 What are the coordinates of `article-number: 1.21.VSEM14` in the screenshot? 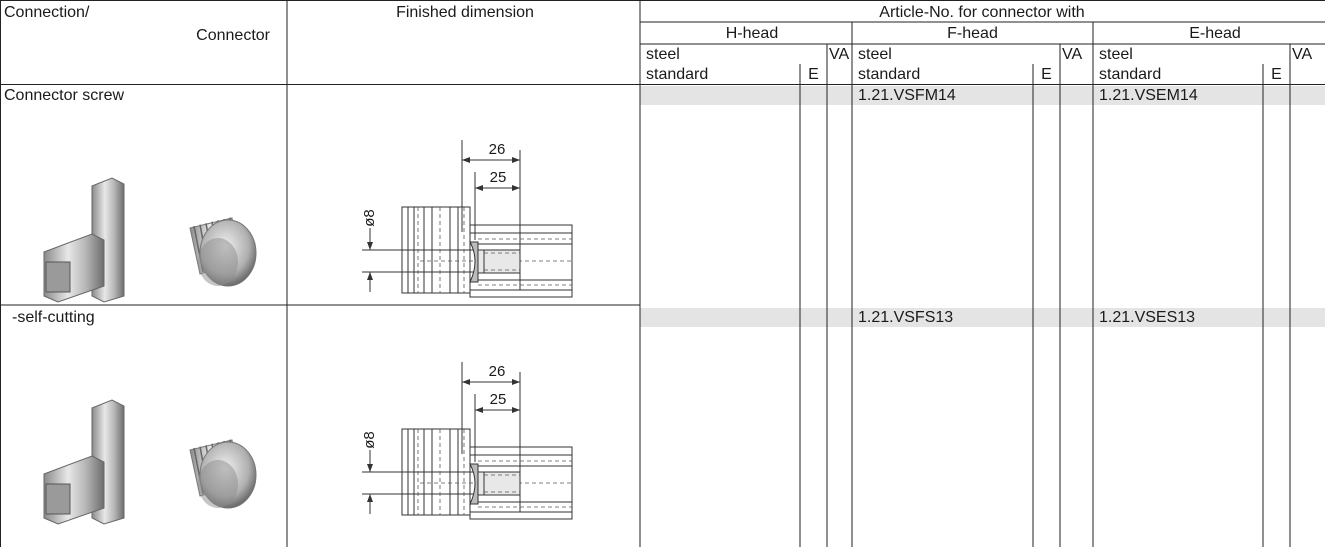 It's located at (1148, 95).